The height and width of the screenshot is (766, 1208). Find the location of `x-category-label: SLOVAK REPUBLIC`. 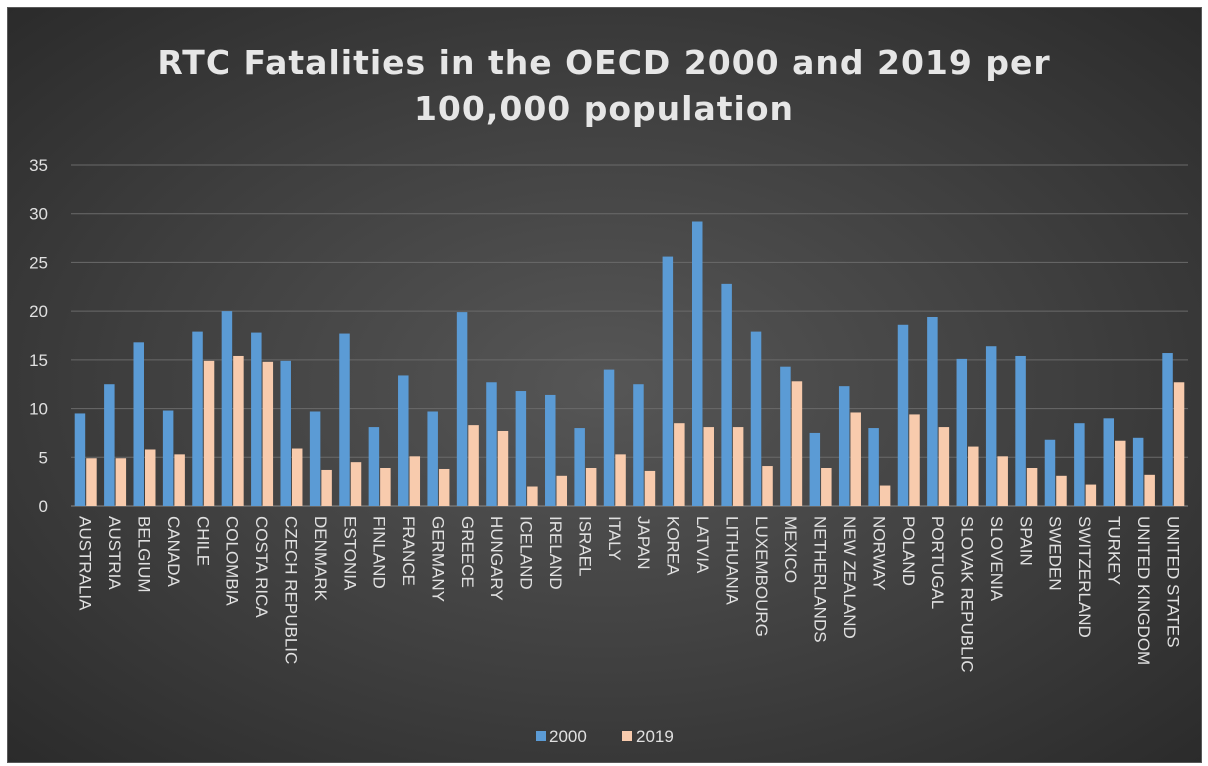

x-category-label: SLOVAK REPUBLIC is located at coordinates (967, 594).